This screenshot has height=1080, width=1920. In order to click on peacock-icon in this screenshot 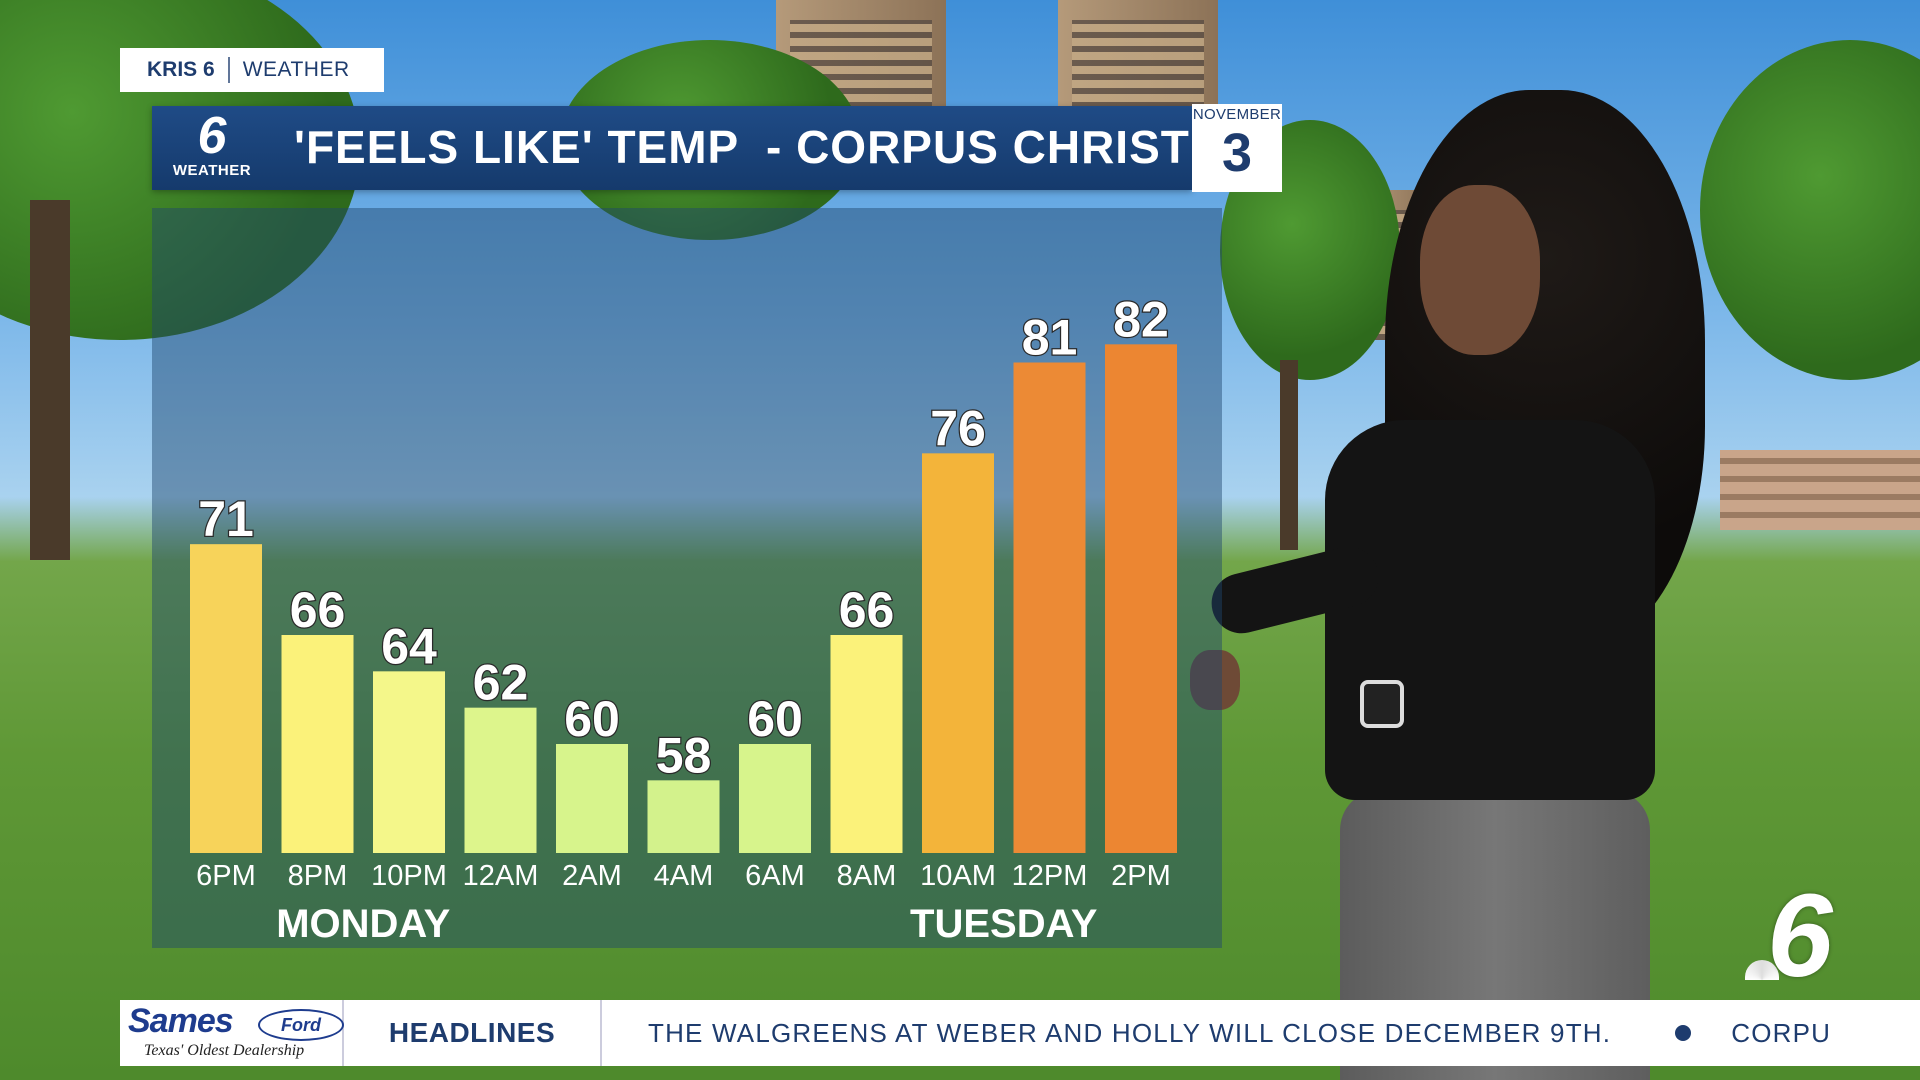, I will do `click(1762, 970)`.